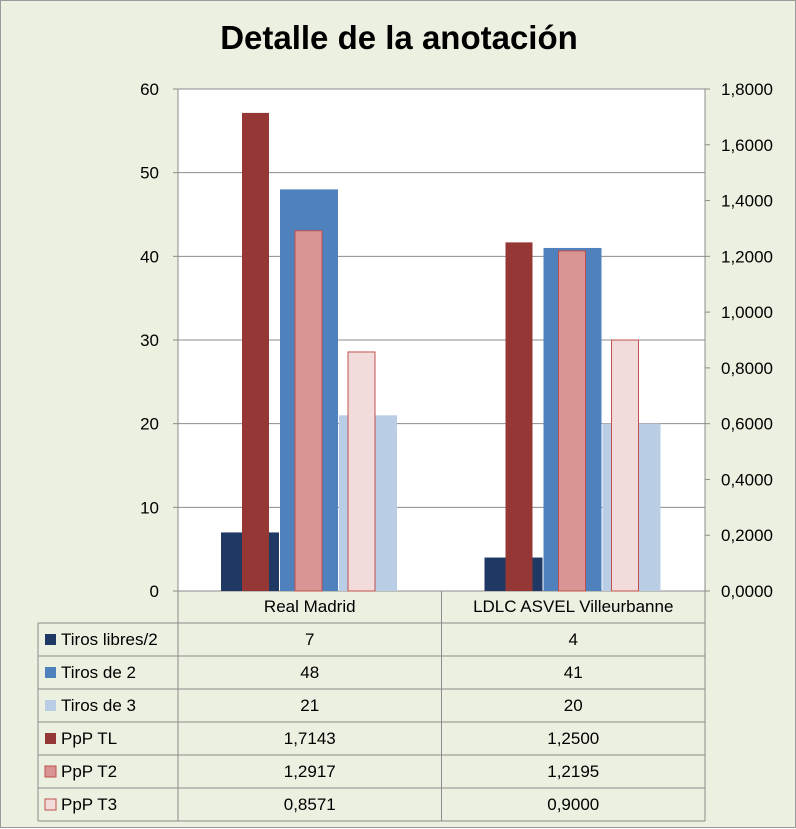 The image size is (796, 829). I want to click on chart-title: Detalle de la anotación, so click(399, 37).